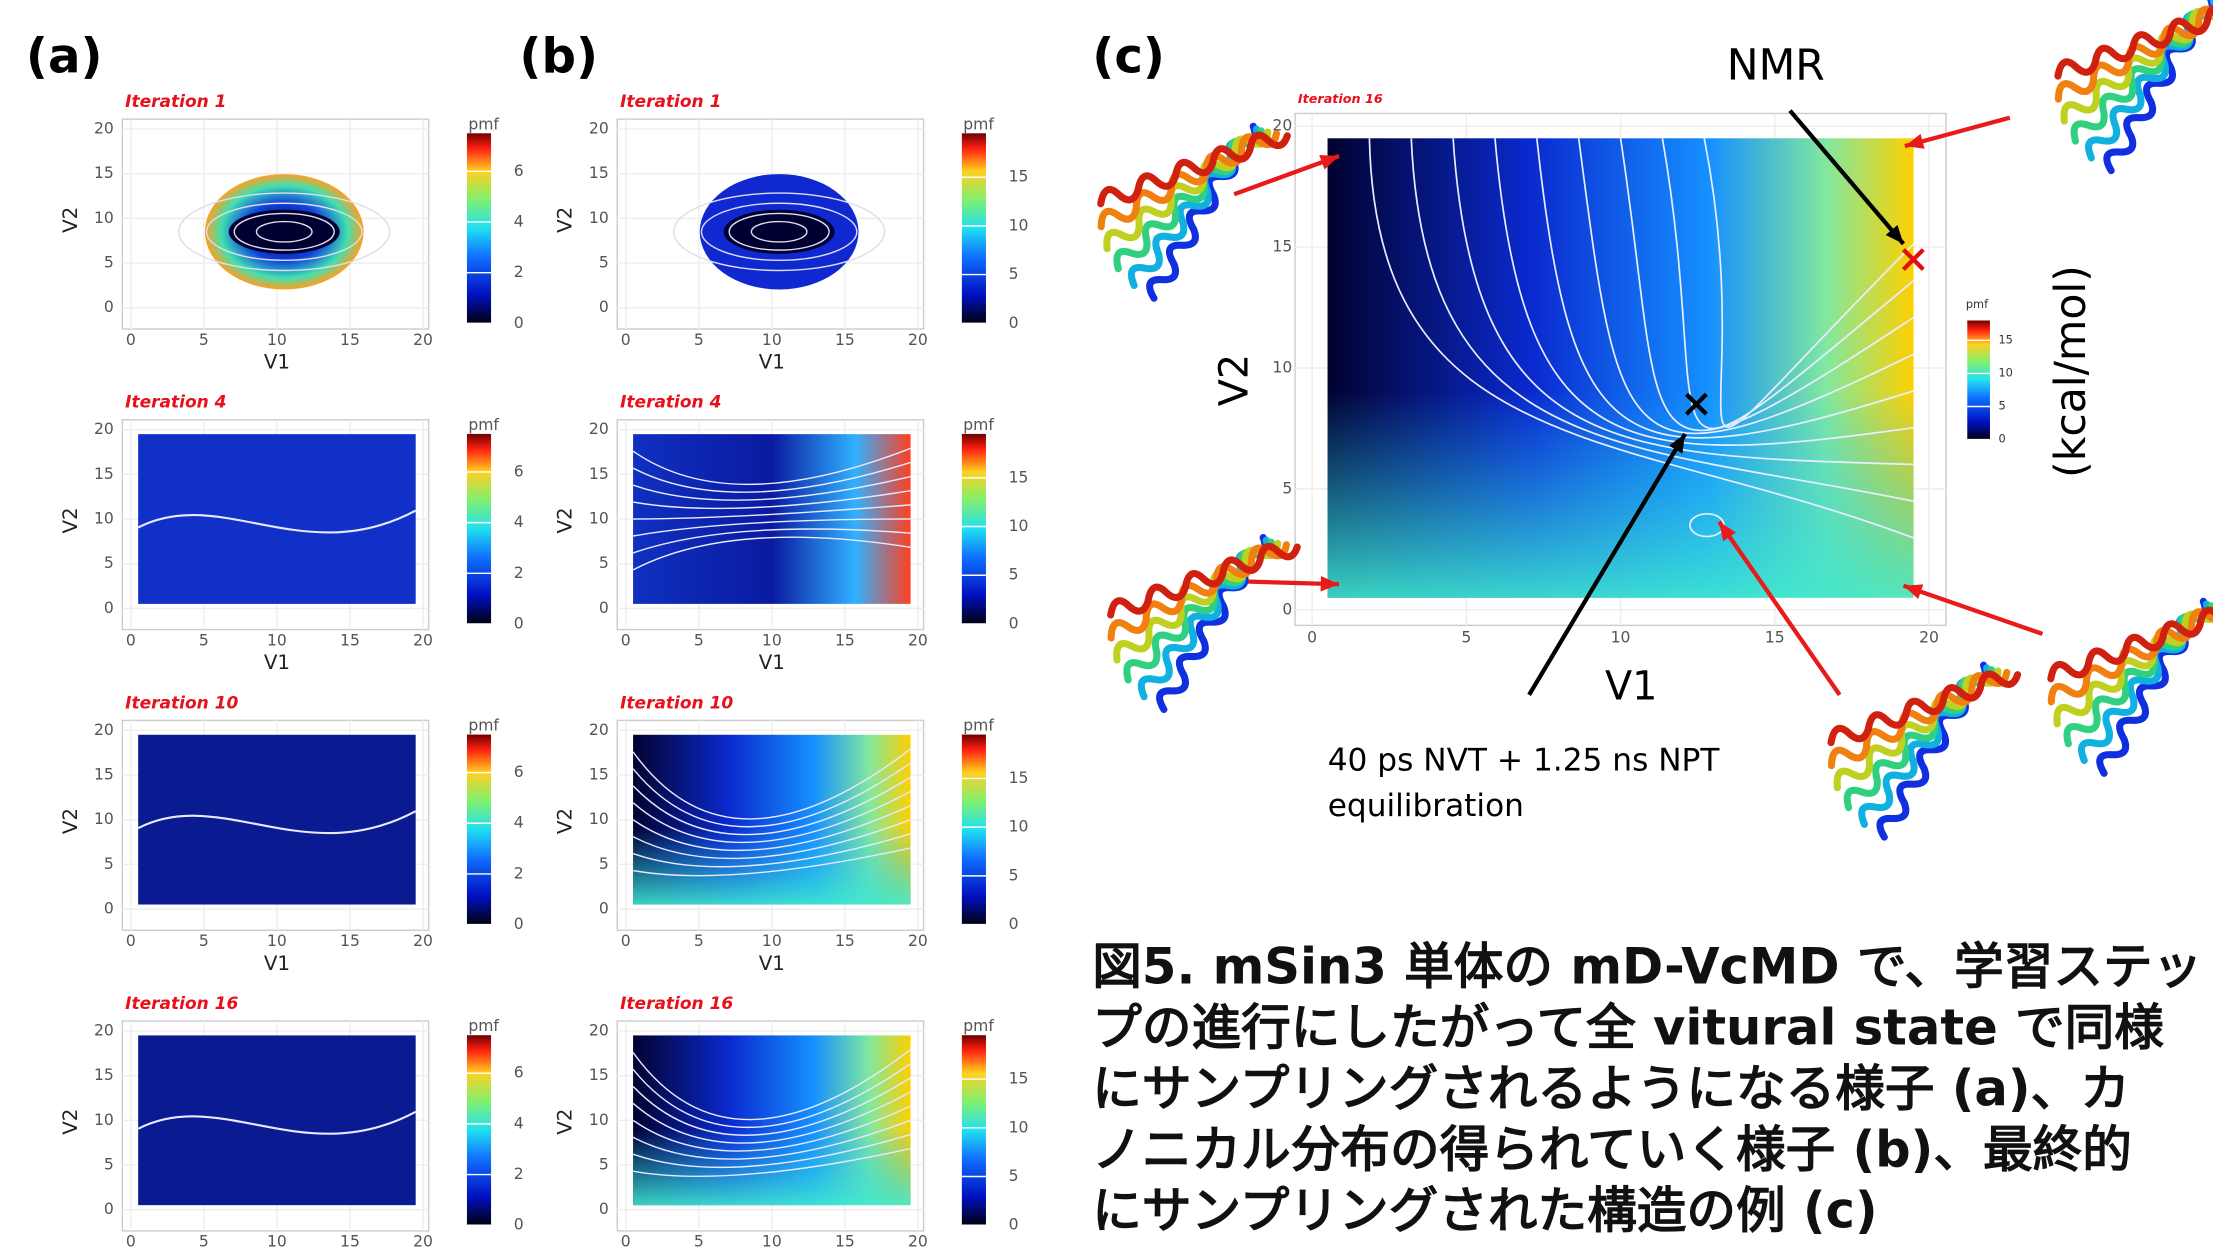 Image resolution: width=2213 pixels, height=1255 pixels. I want to click on arrow, so click(1607, 564).